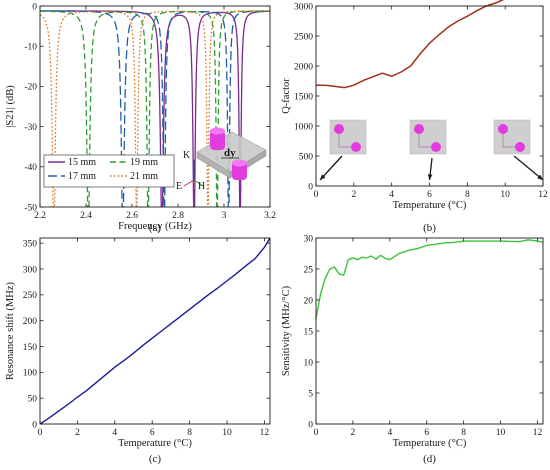 This screenshot has width=550, height=470. Describe the element at coordinates (303, 127) in the screenshot. I see `panel-b-ytick-label: 1000` at that location.